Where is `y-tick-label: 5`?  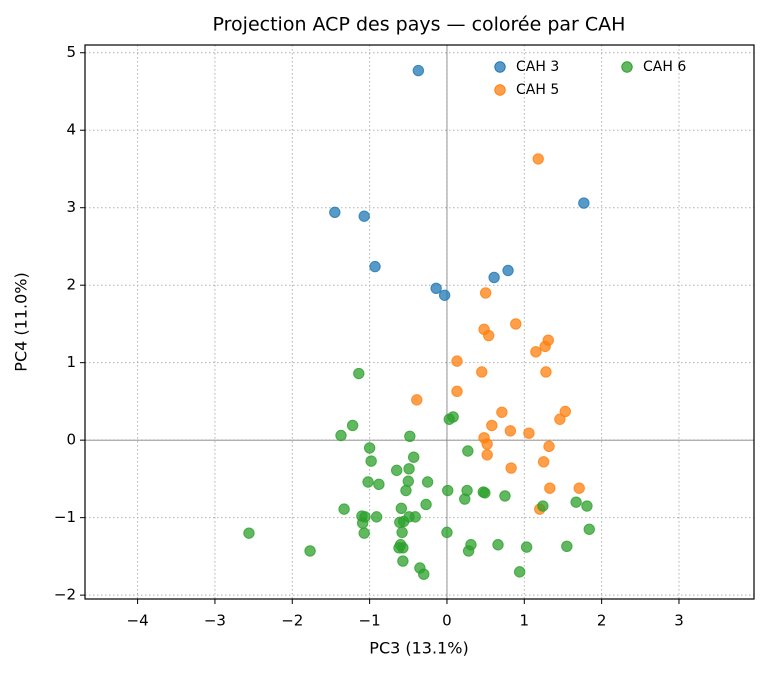 y-tick-label: 5 is located at coordinates (71, 52).